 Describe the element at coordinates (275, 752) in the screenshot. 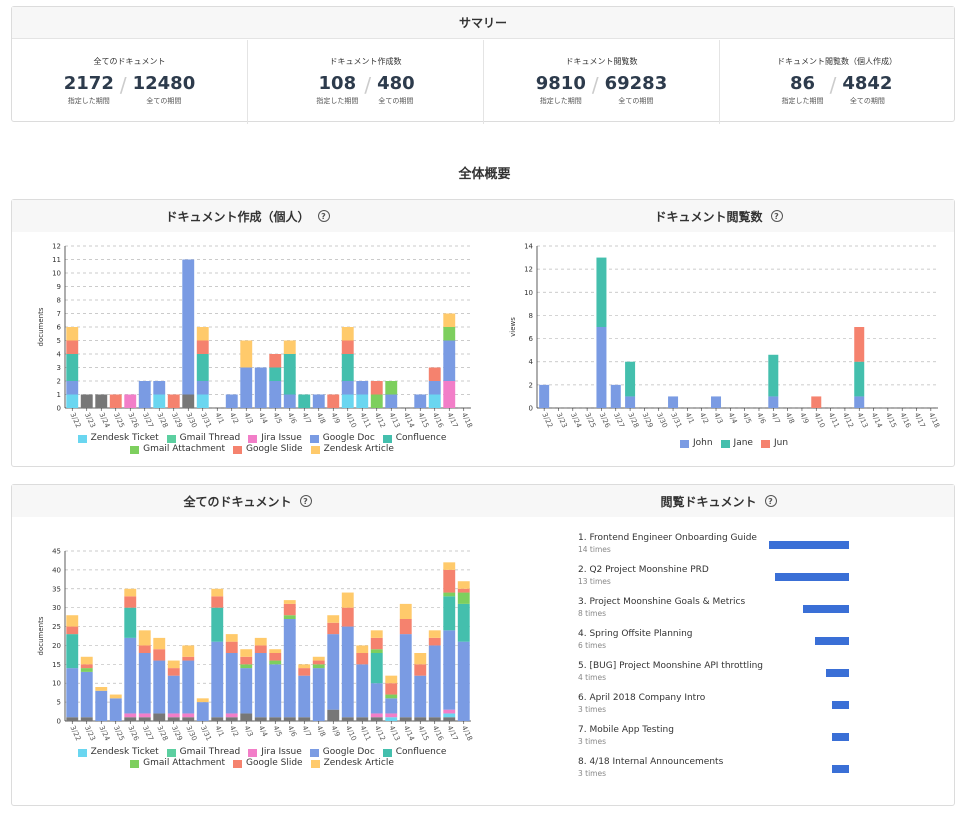

I see `legend-item: Jira Issue` at that location.